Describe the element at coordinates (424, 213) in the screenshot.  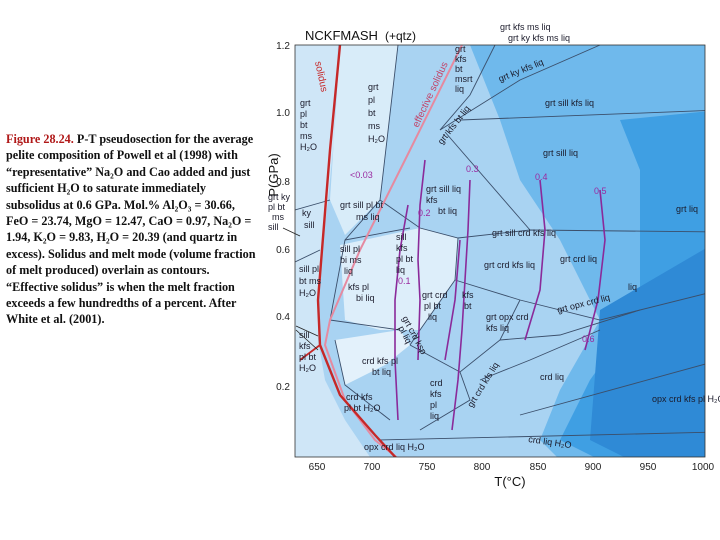
I see `contour-label-02: 0.2` at that location.